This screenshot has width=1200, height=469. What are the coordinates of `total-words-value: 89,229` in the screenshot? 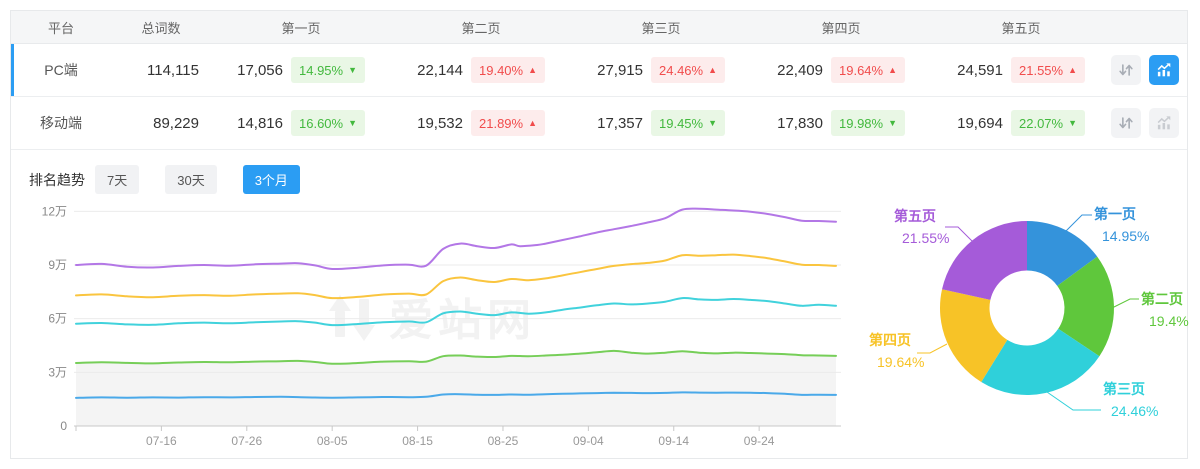 It's located at (176, 123).